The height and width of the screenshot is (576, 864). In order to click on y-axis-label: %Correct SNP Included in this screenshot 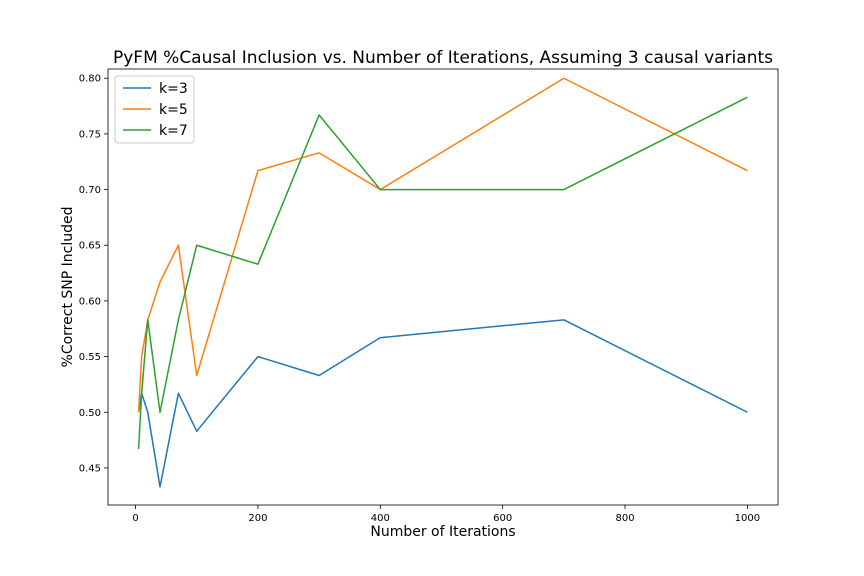, I will do `click(68, 287)`.